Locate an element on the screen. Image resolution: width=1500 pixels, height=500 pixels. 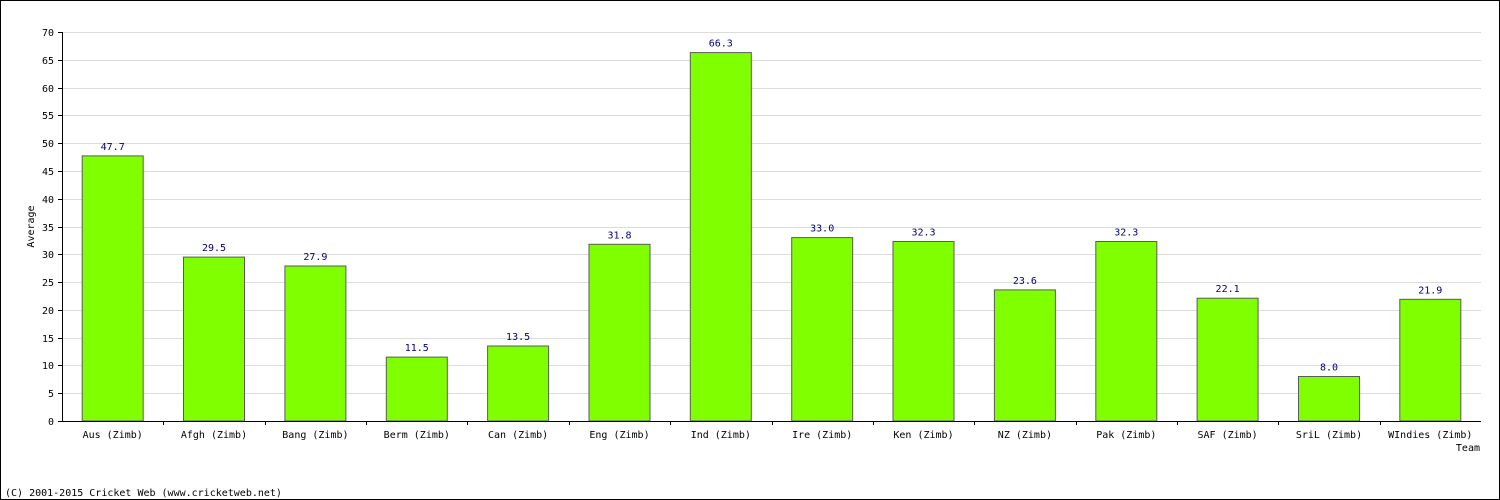
y-tick-label-5: 5 is located at coordinates (51, 394).